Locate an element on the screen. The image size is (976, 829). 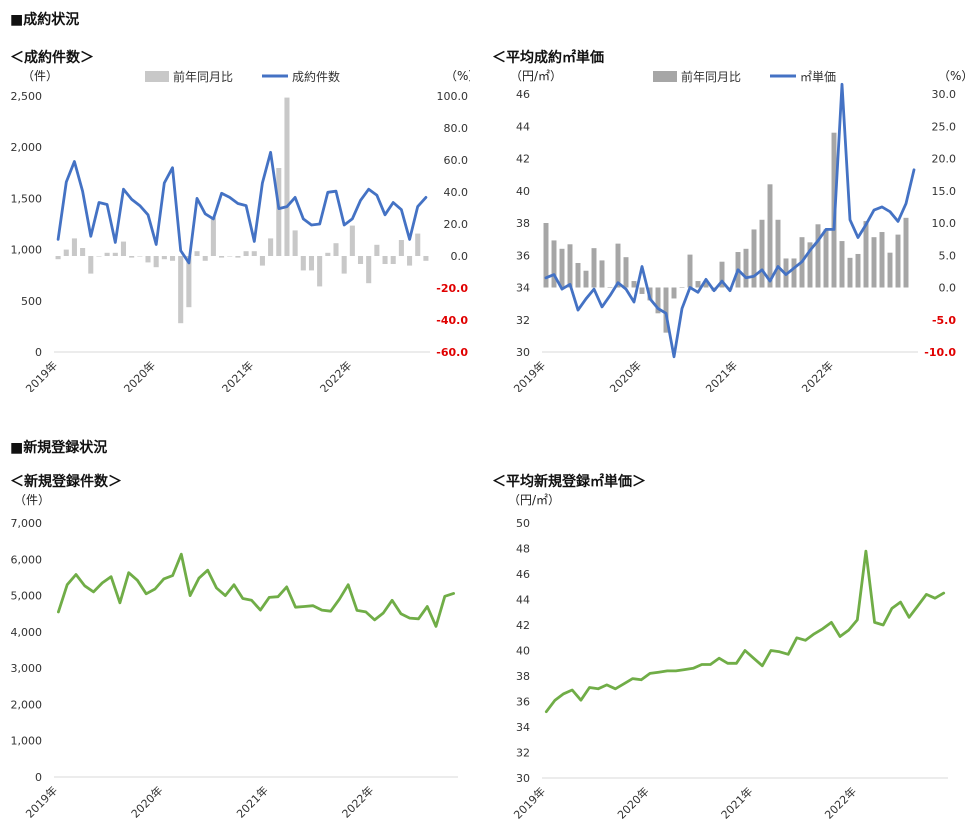
y-tick-label-right: -60.0 is located at coordinates (452, 352).